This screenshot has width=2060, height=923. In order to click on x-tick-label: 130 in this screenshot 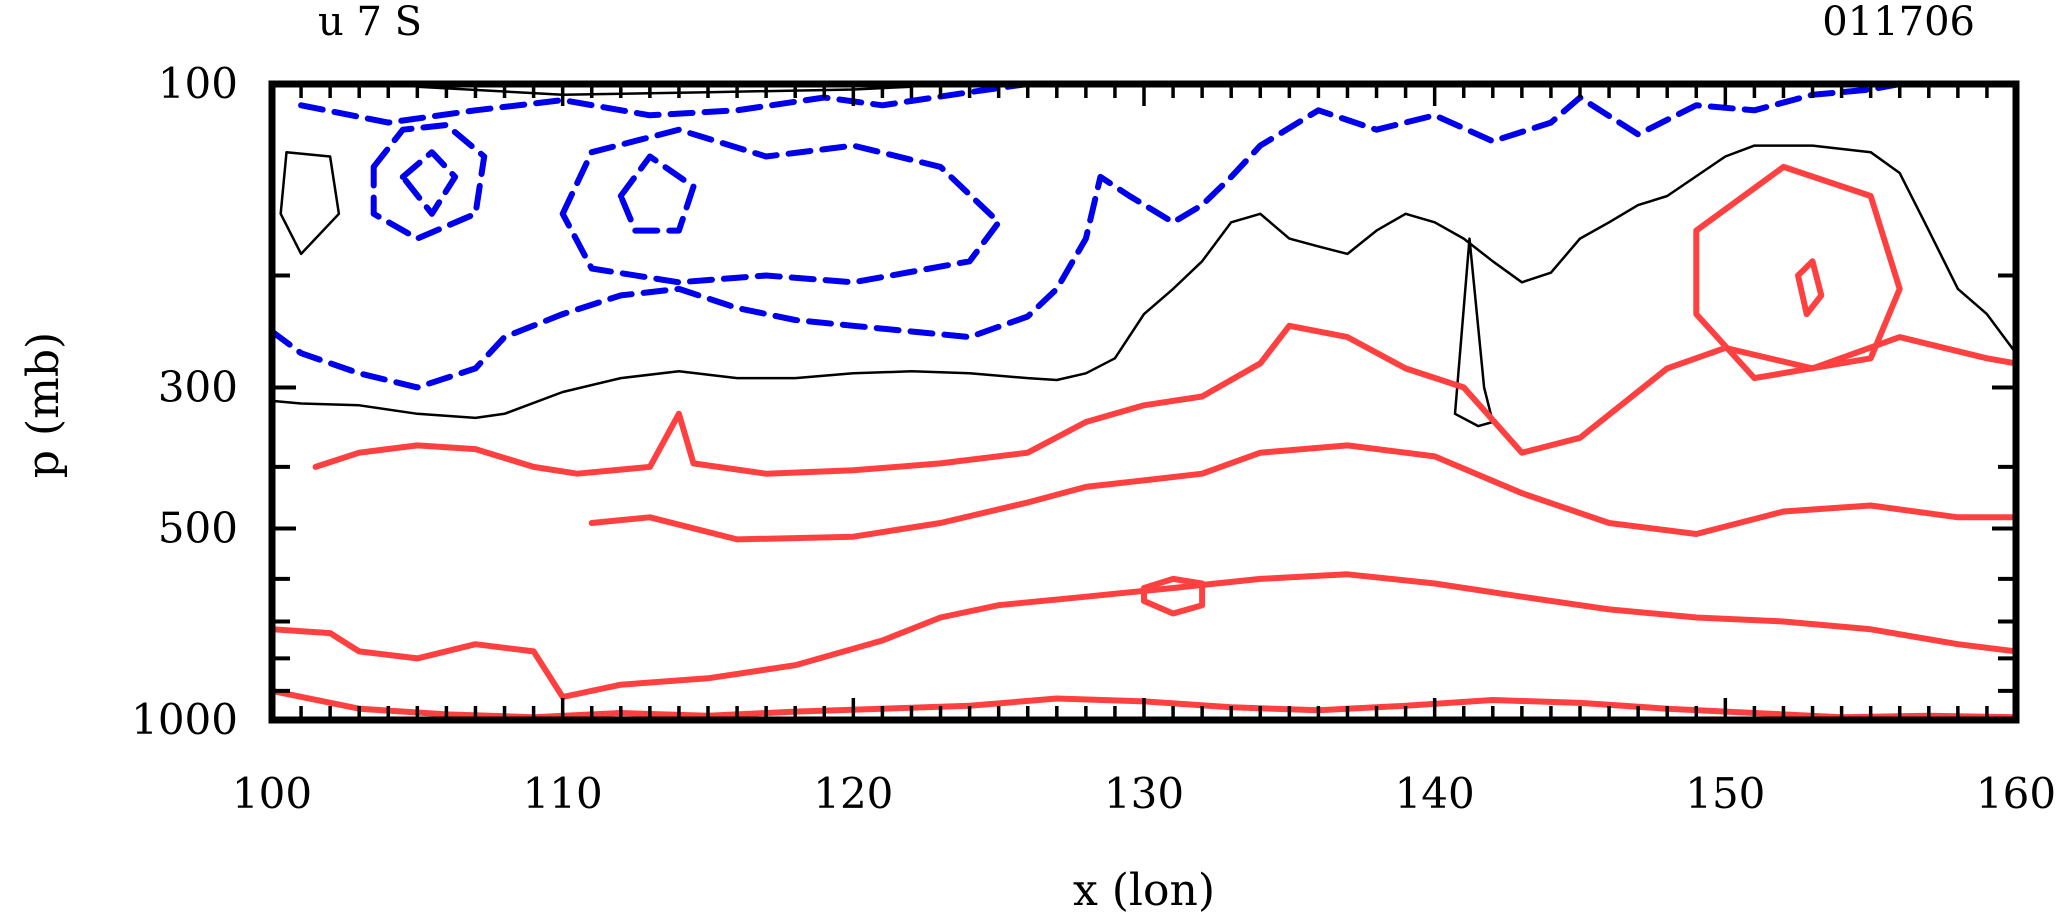, I will do `click(1144, 793)`.